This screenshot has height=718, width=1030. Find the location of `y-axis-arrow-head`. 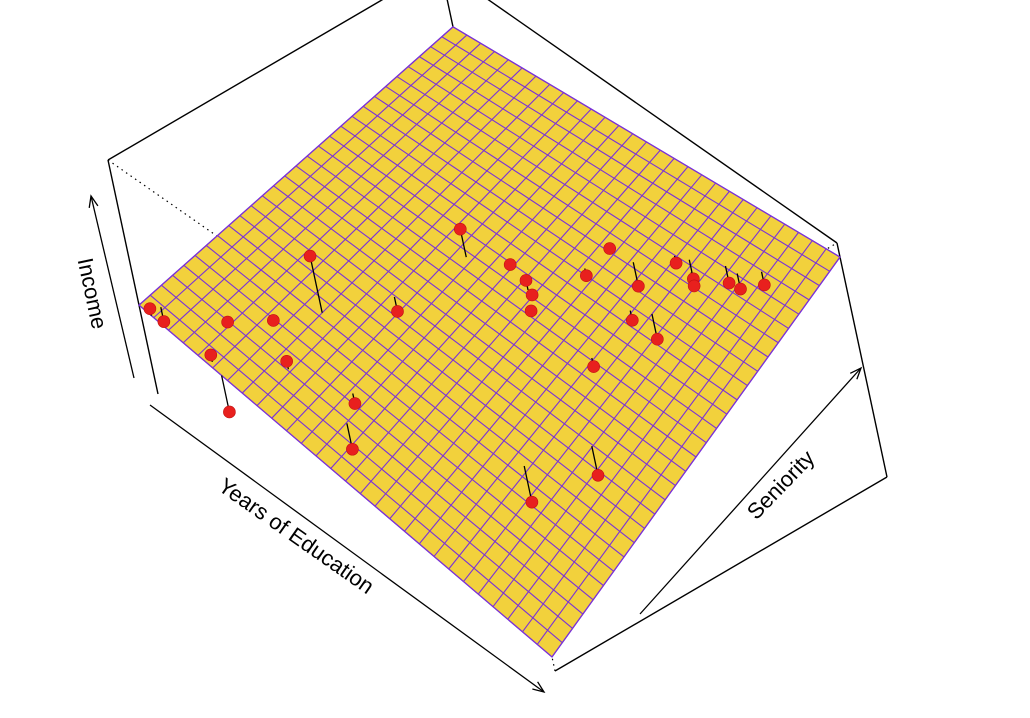

y-axis-arrow-head is located at coordinates (856, 373).